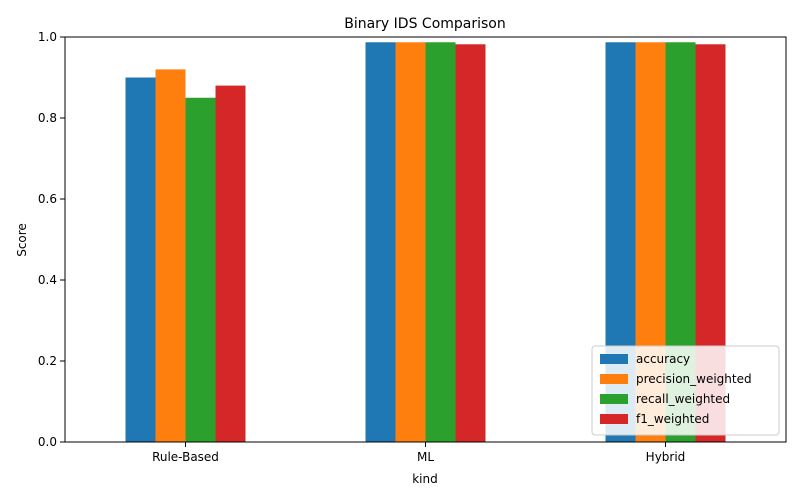 This screenshot has height=500, width=800. What do you see at coordinates (47, 199) in the screenshot?
I see `y-tick-label: 0.6` at bounding box center [47, 199].